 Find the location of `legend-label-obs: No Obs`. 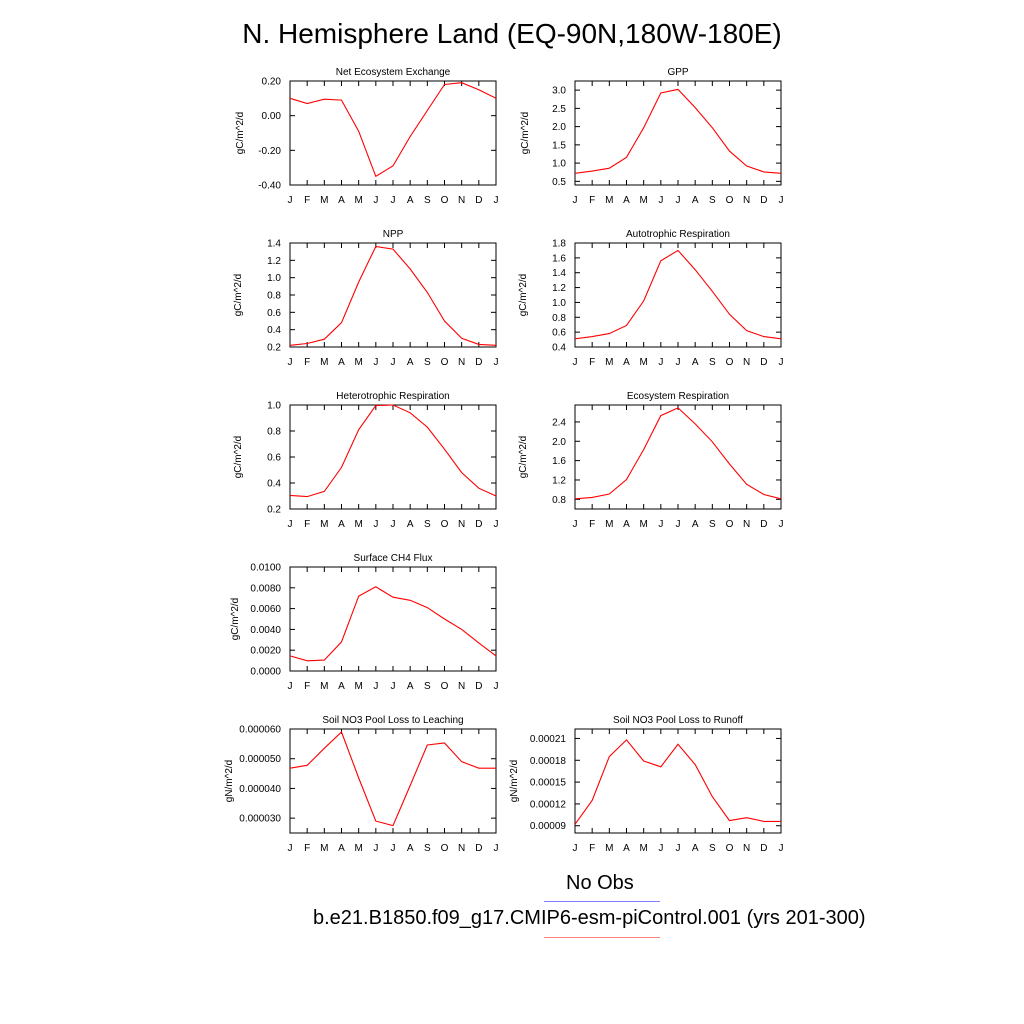

legend-label-obs: No Obs is located at coordinates (600, 883).